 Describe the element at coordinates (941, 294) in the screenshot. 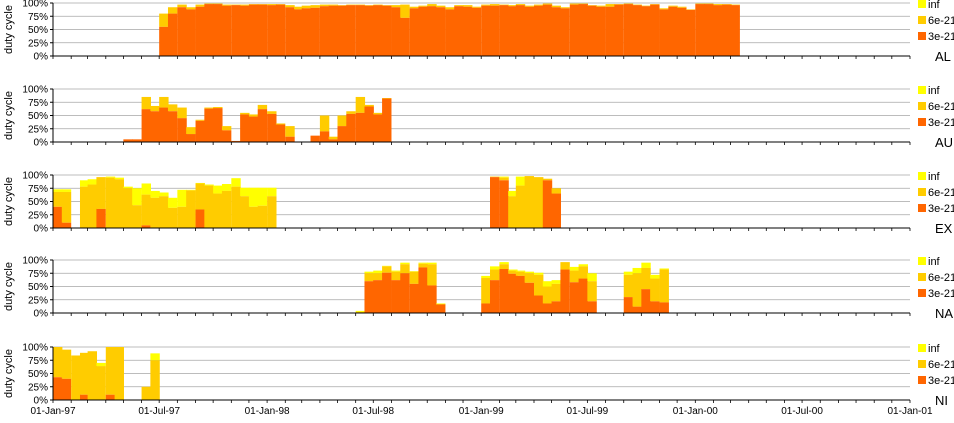

I see `legend-label: 3e-21` at that location.